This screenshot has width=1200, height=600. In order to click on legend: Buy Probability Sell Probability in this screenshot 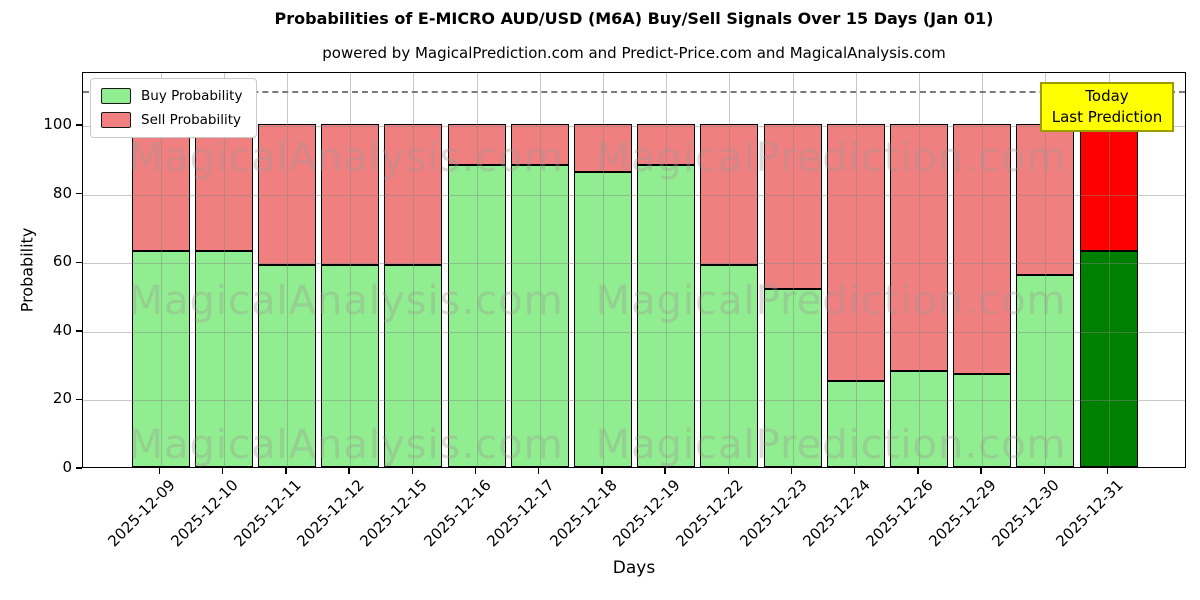, I will do `click(174, 108)`.